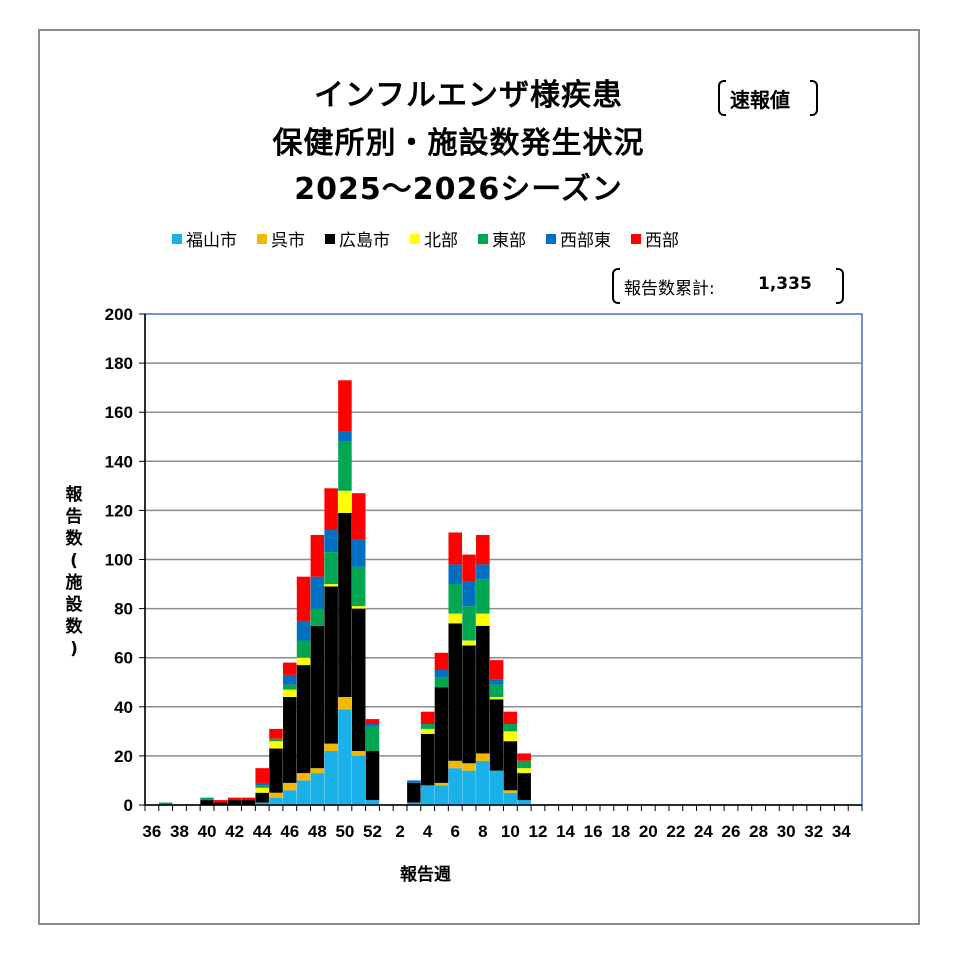  What do you see at coordinates (814, 98) in the screenshot?
I see `badge-bracket-right` at bounding box center [814, 98].